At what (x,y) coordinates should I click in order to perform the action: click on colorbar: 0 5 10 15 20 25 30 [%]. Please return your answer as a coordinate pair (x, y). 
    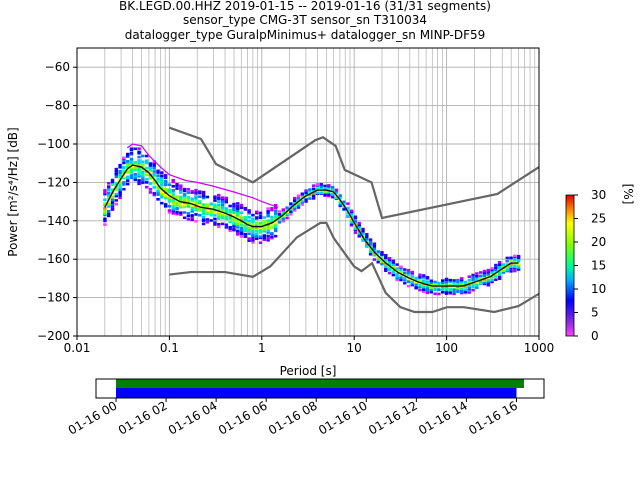
    Looking at the image, I should click on (600, 263).